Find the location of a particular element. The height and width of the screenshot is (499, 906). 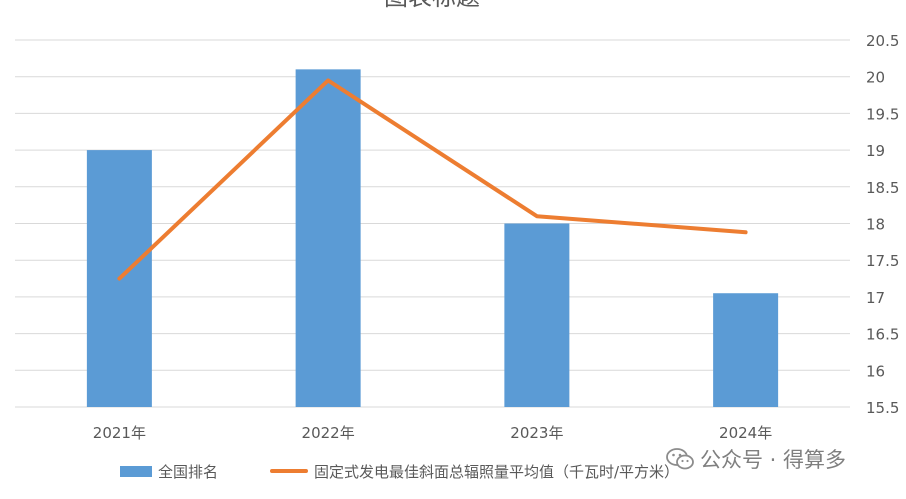

y-tick-label: 15.5 is located at coordinates (882, 408).